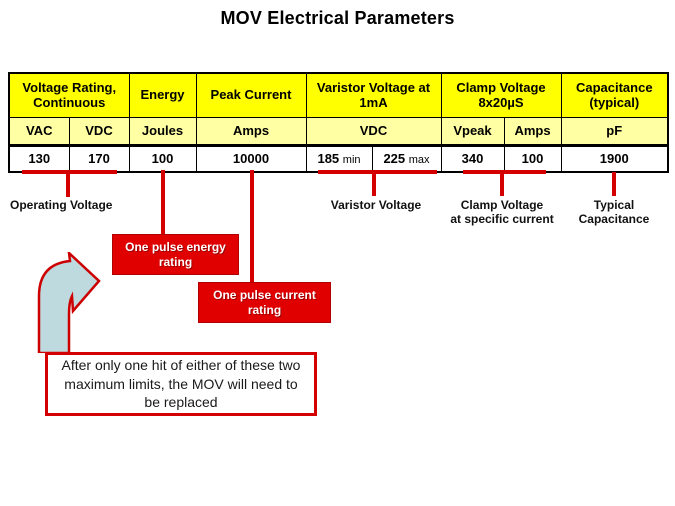  I want to click on col-header-peak-current: Peak Current, so click(251, 95).